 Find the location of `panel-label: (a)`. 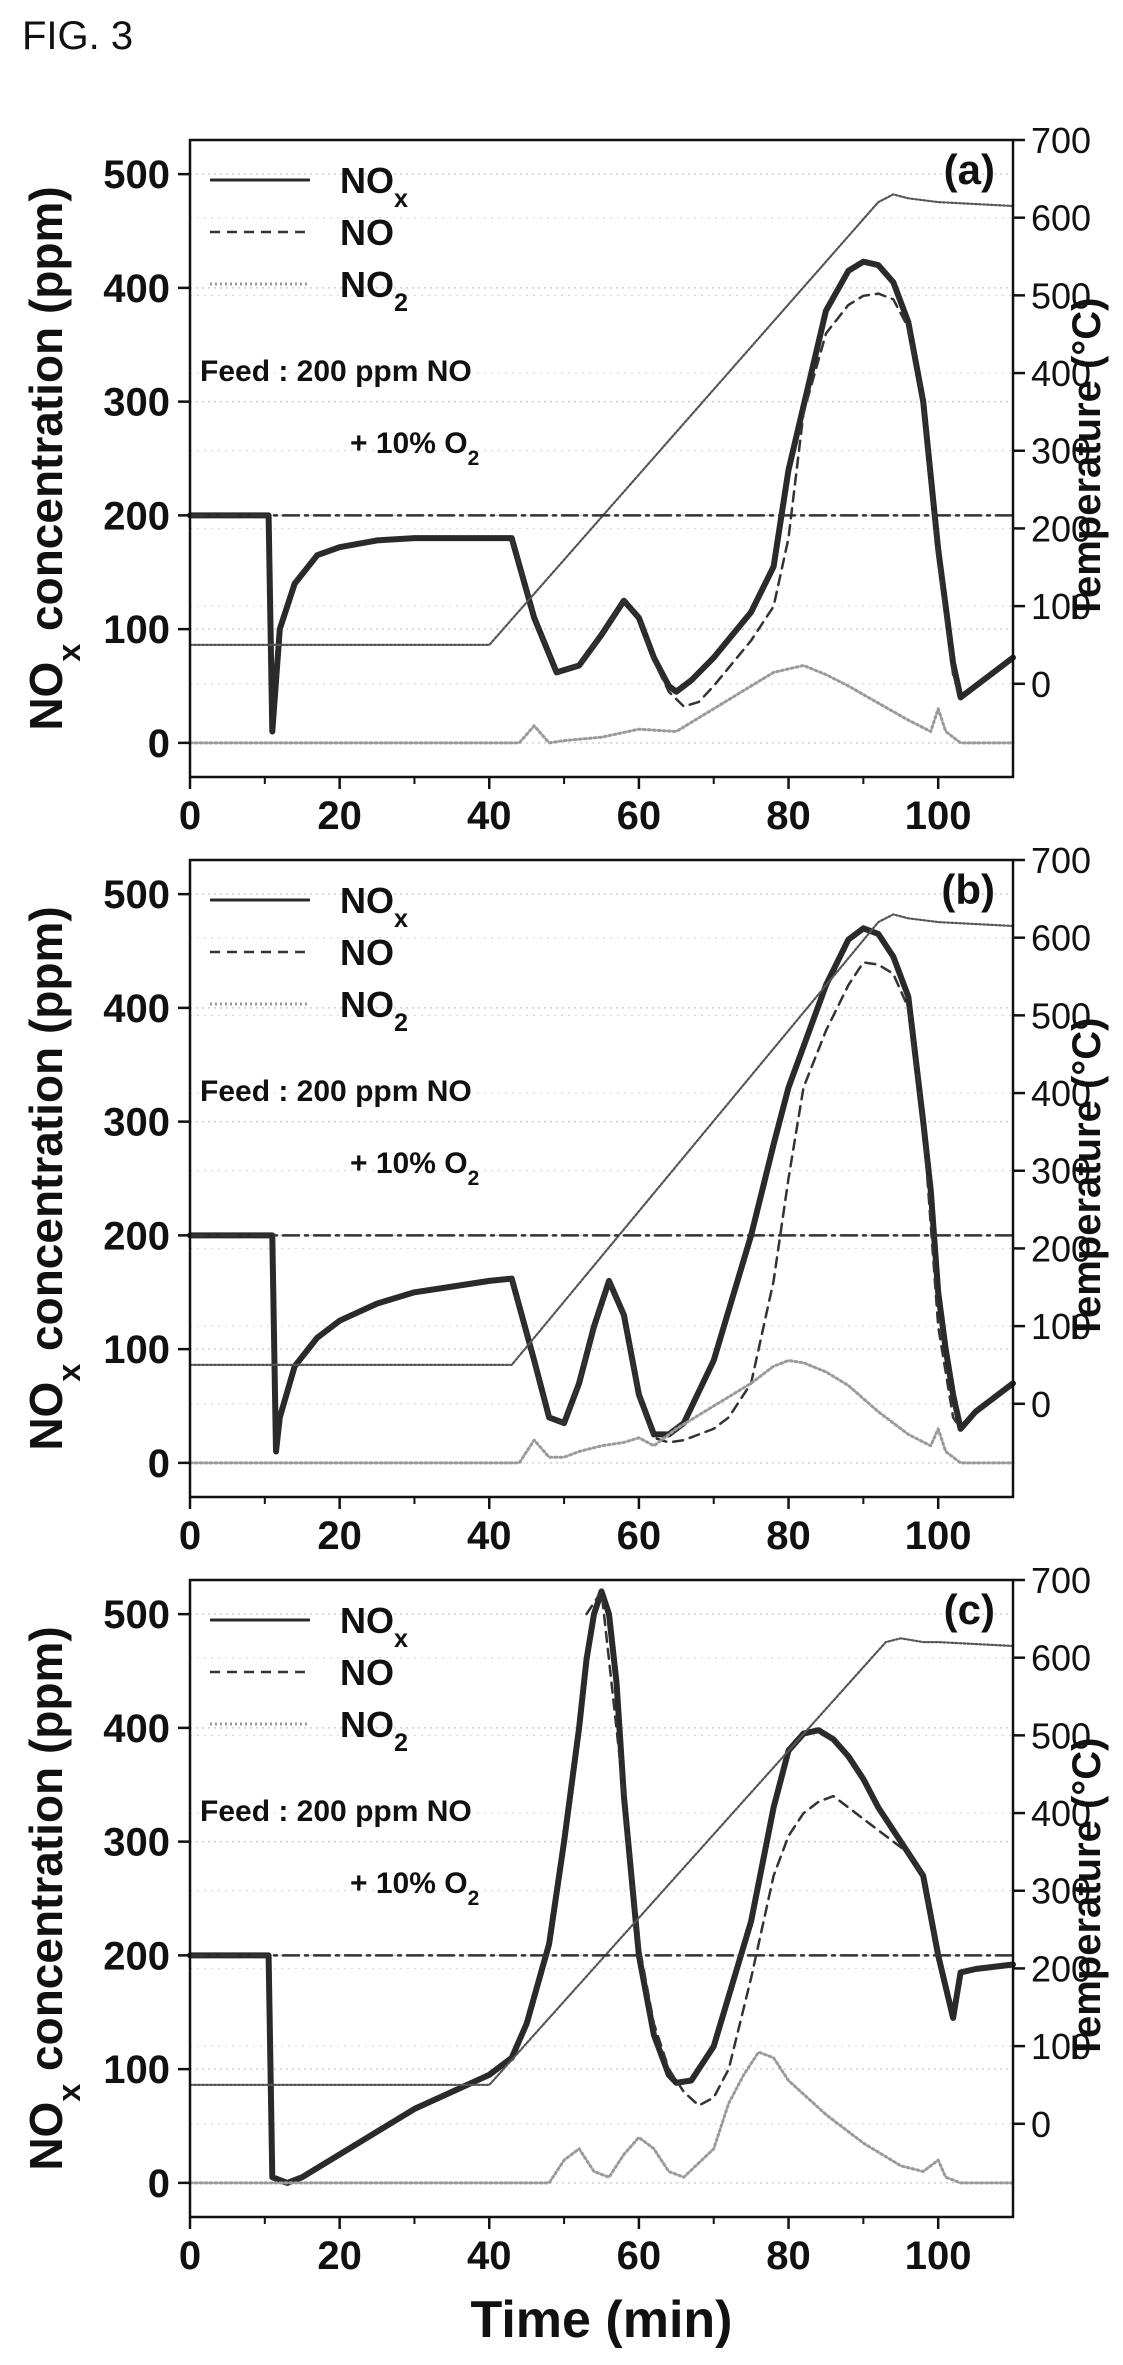

panel-label: (a) is located at coordinates (969, 169).